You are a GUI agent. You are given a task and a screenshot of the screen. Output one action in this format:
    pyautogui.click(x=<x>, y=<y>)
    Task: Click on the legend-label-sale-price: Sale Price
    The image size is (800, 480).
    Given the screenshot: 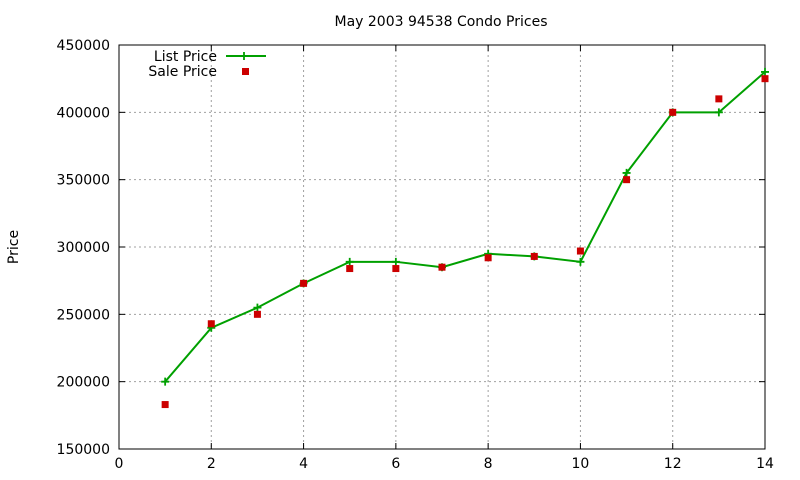 What is the action you would take?
    pyautogui.click(x=182, y=72)
    